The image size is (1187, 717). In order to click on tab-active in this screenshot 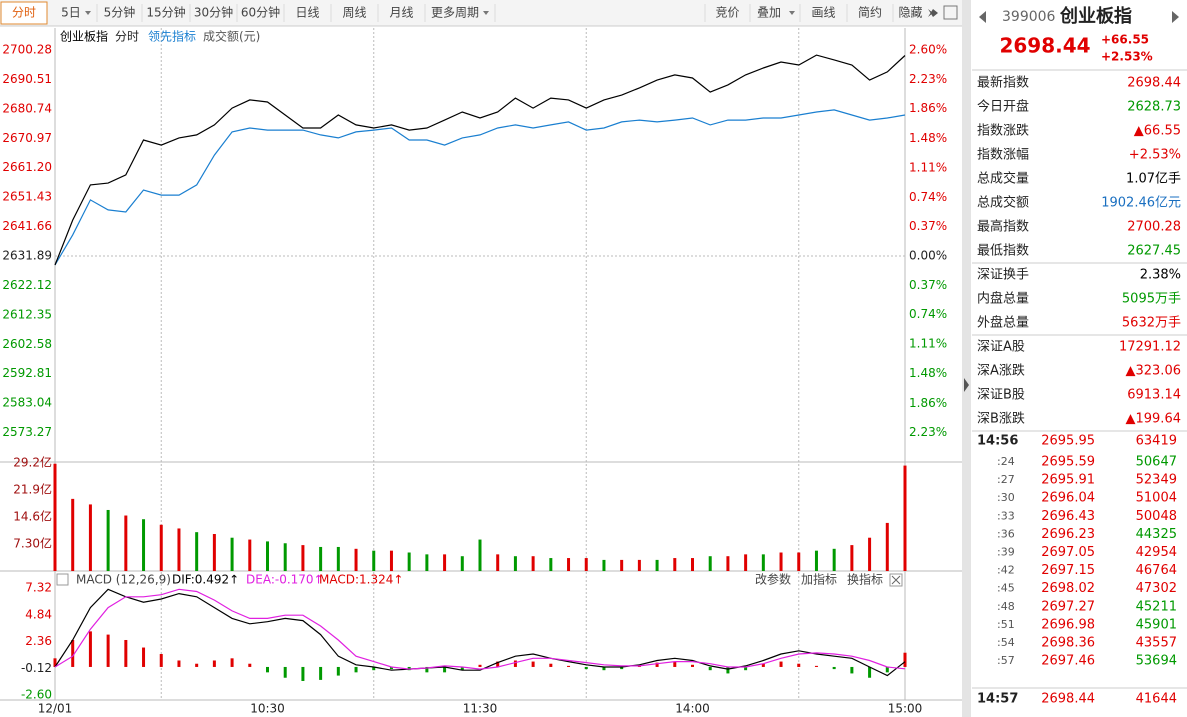, I will do `click(24, 13)`.